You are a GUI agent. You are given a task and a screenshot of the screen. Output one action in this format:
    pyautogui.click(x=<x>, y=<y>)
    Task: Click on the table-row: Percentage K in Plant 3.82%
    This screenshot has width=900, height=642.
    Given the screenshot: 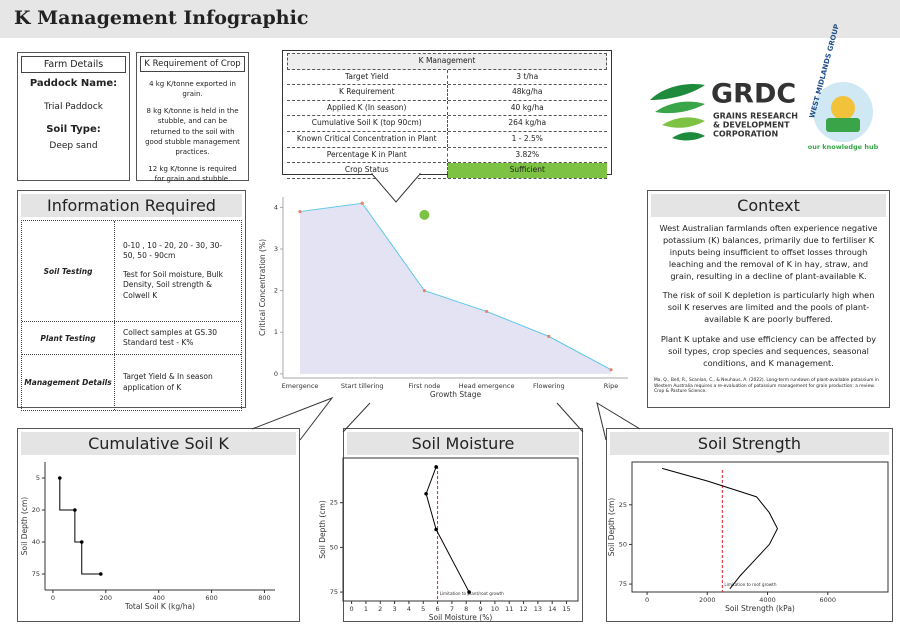 What is the action you would take?
    pyautogui.click(x=447, y=155)
    